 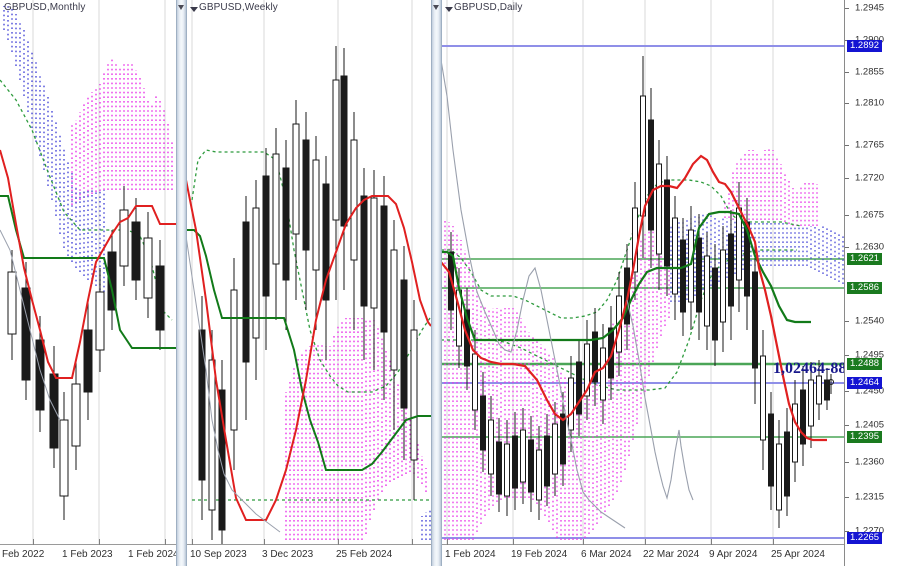 I want to click on kumo-cloud-magenta-monthly, so click(x=122, y=131).